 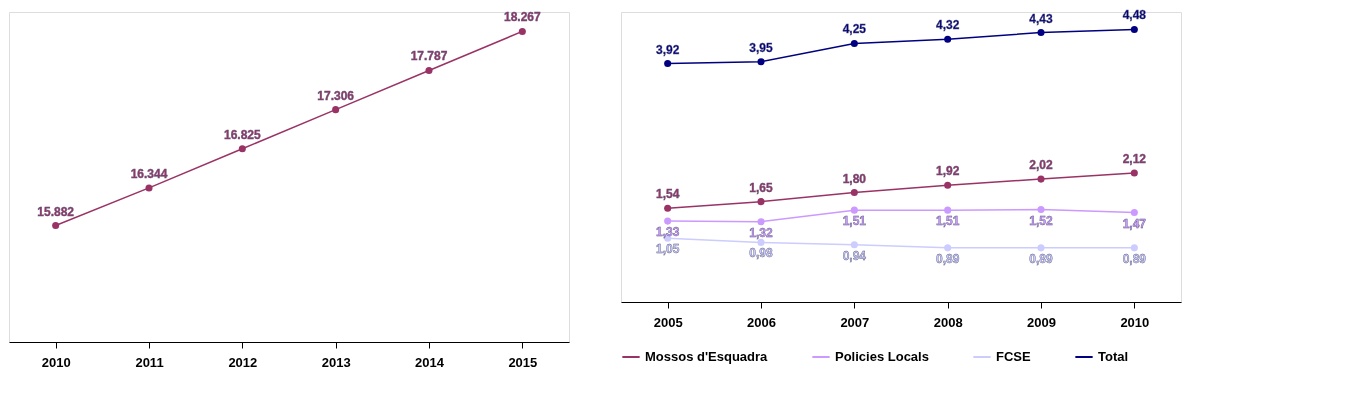 I want to click on x-tick-label: 2011, so click(x=149, y=362).